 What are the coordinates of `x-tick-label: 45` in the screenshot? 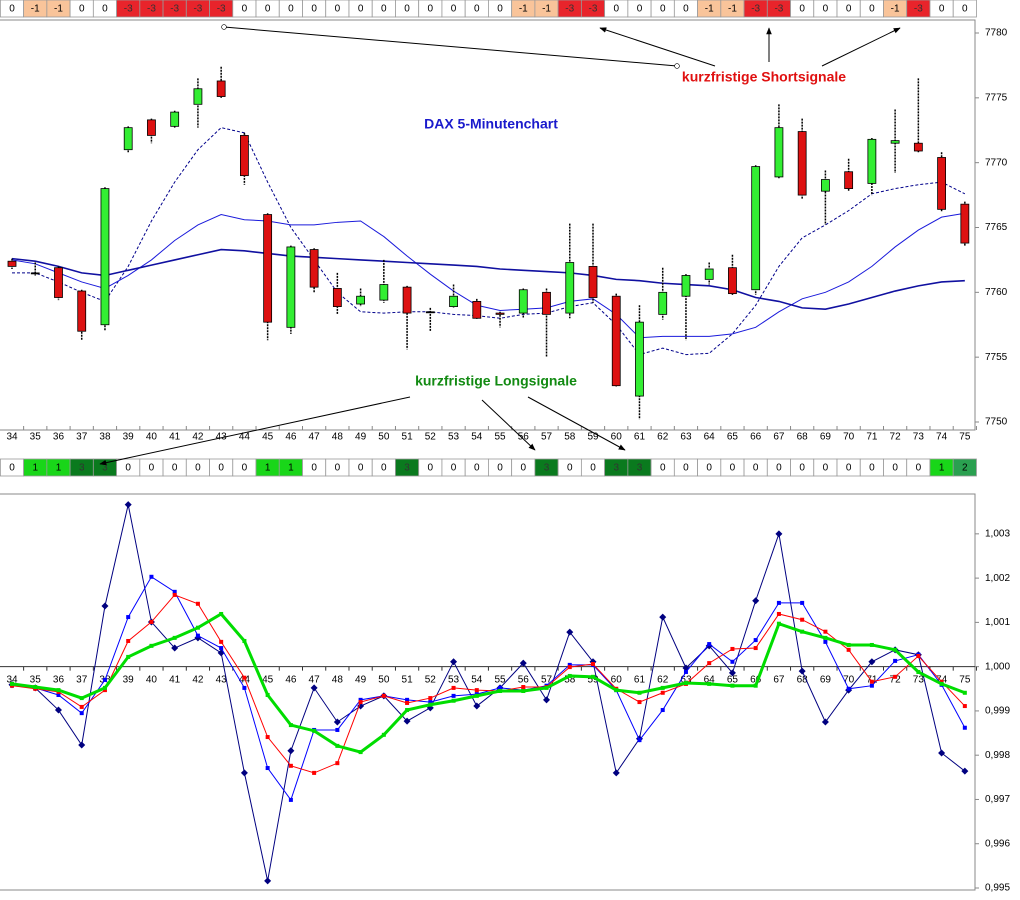 It's located at (268, 437).